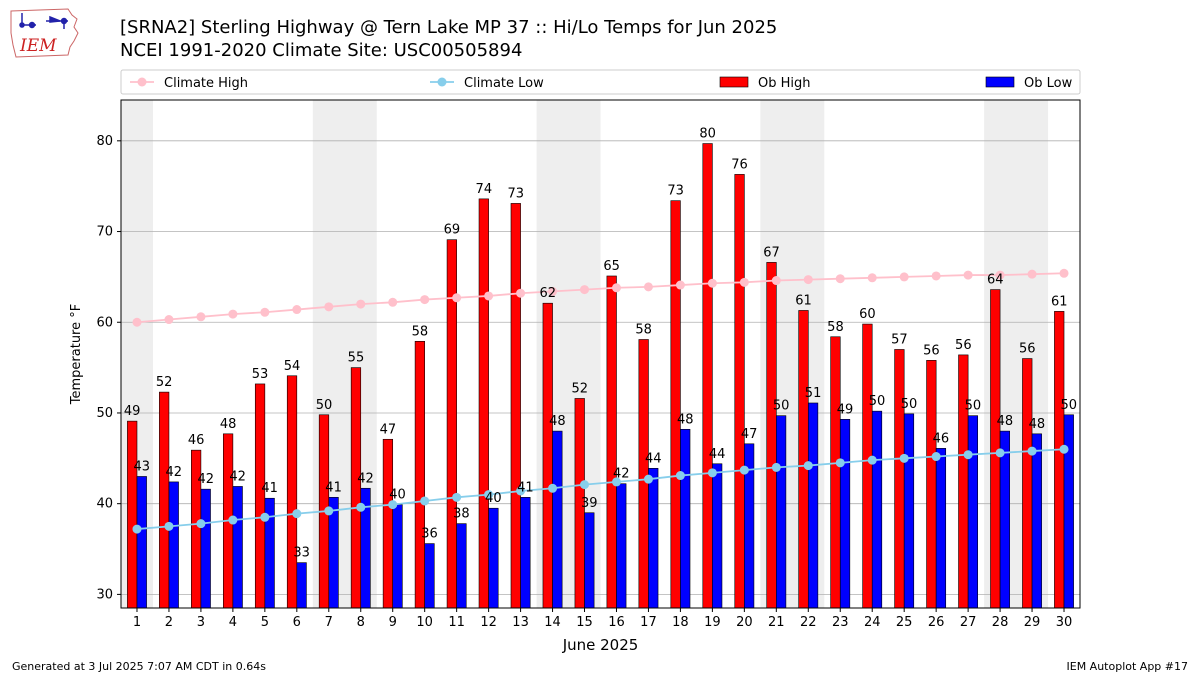 The width and height of the screenshot is (1200, 675). What do you see at coordinates (840, 622) in the screenshot?
I see `x-tick-label: 23` at bounding box center [840, 622].